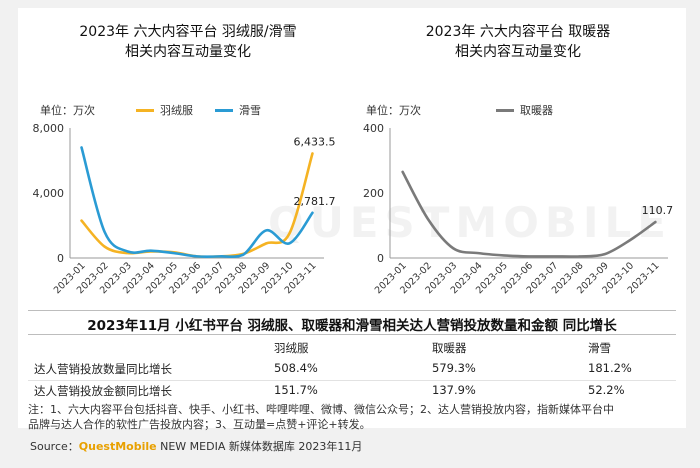 Image resolution: width=700 pixels, height=468 pixels. I want to click on y-tick-label: 8,000, so click(49, 128).